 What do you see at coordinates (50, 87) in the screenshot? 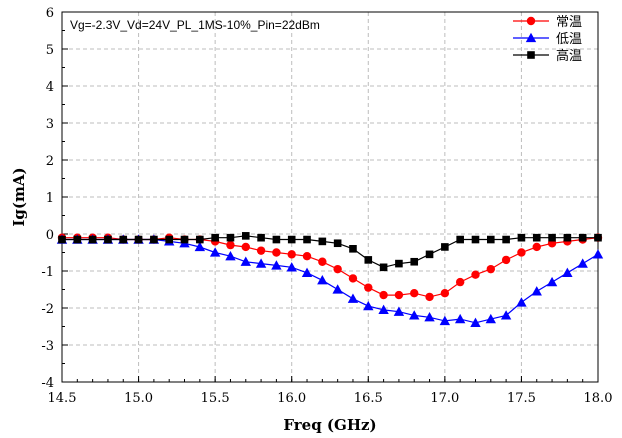
I see `y-tick-label: 4` at bounding box center [50, 87].